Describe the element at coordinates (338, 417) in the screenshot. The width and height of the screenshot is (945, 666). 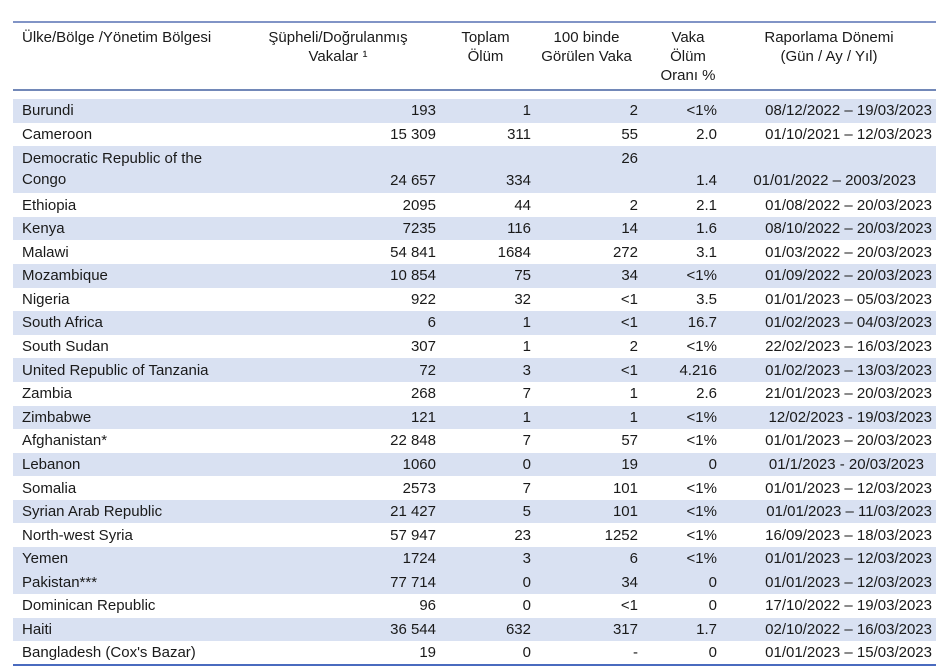
I see `cell-suspected-confirmed-cases: 121` at that location.